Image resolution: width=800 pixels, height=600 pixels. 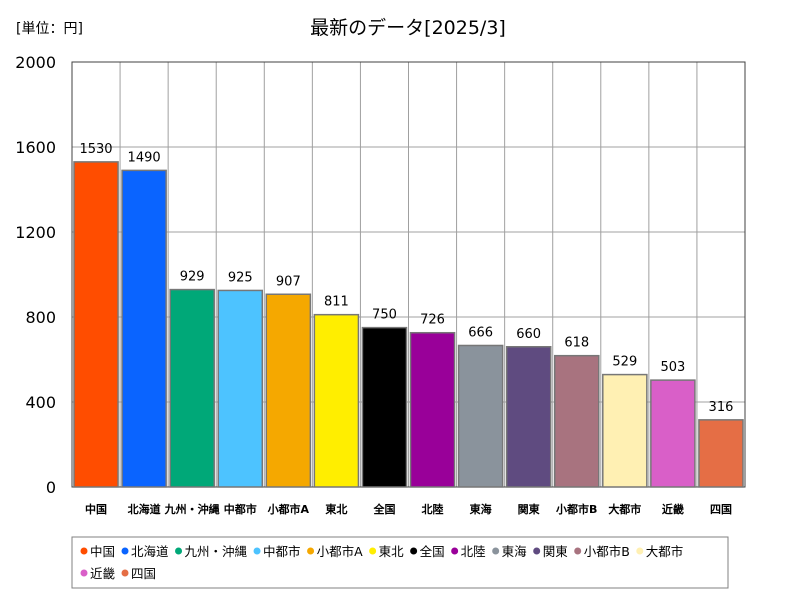 What do you see at coordinates (35, 62) in the screenshot?
I see `y-tick-label: 2000` at bounding box center [35, 62].